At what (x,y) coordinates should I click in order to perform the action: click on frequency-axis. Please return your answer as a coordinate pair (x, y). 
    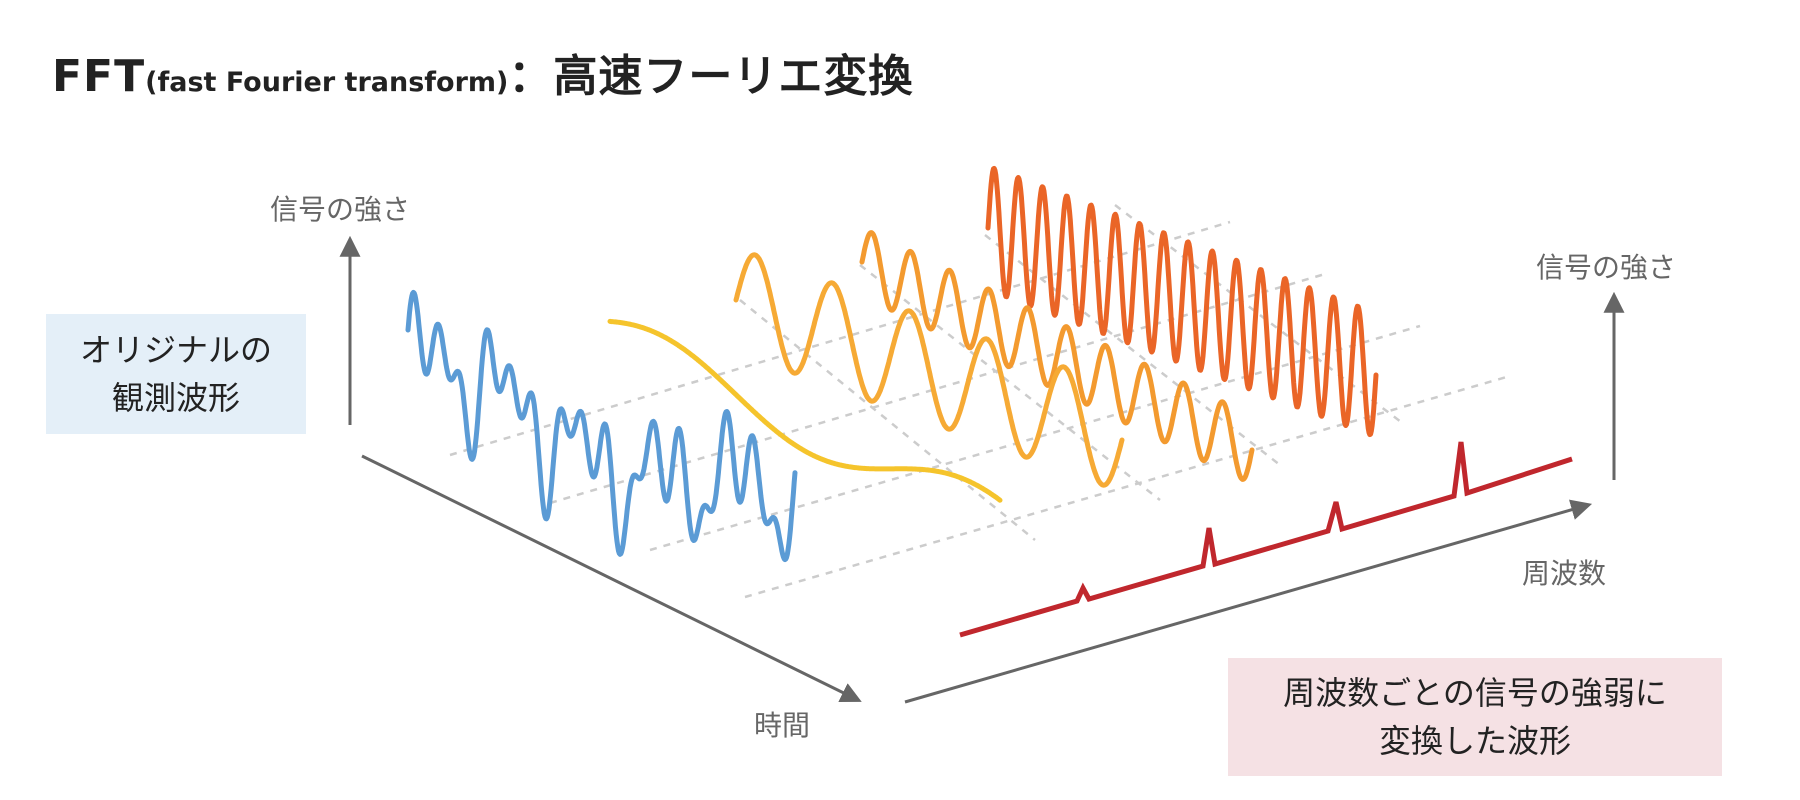
    Looking at the image, I should click on (1248, 601).